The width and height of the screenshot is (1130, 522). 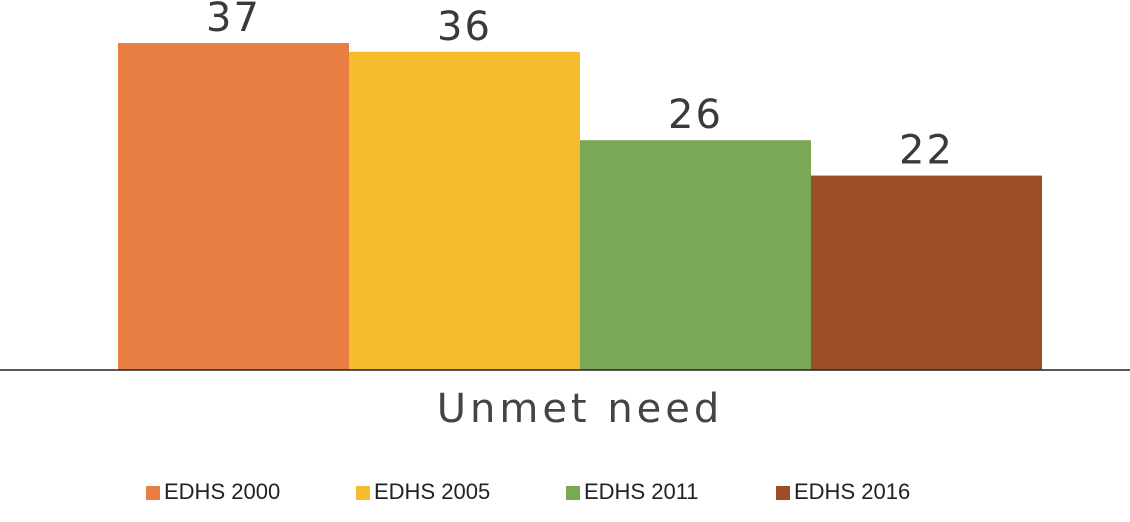 I want to click on value-label-edhs-2016: 22, so click(x=926, y=151).